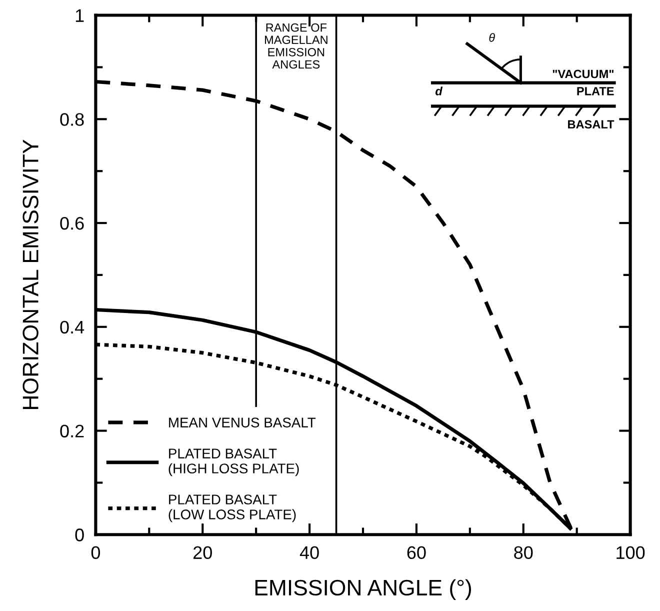 The width and height of the screenshot is (660, 611). I want to click on annotation: θ, so click(492, 37).